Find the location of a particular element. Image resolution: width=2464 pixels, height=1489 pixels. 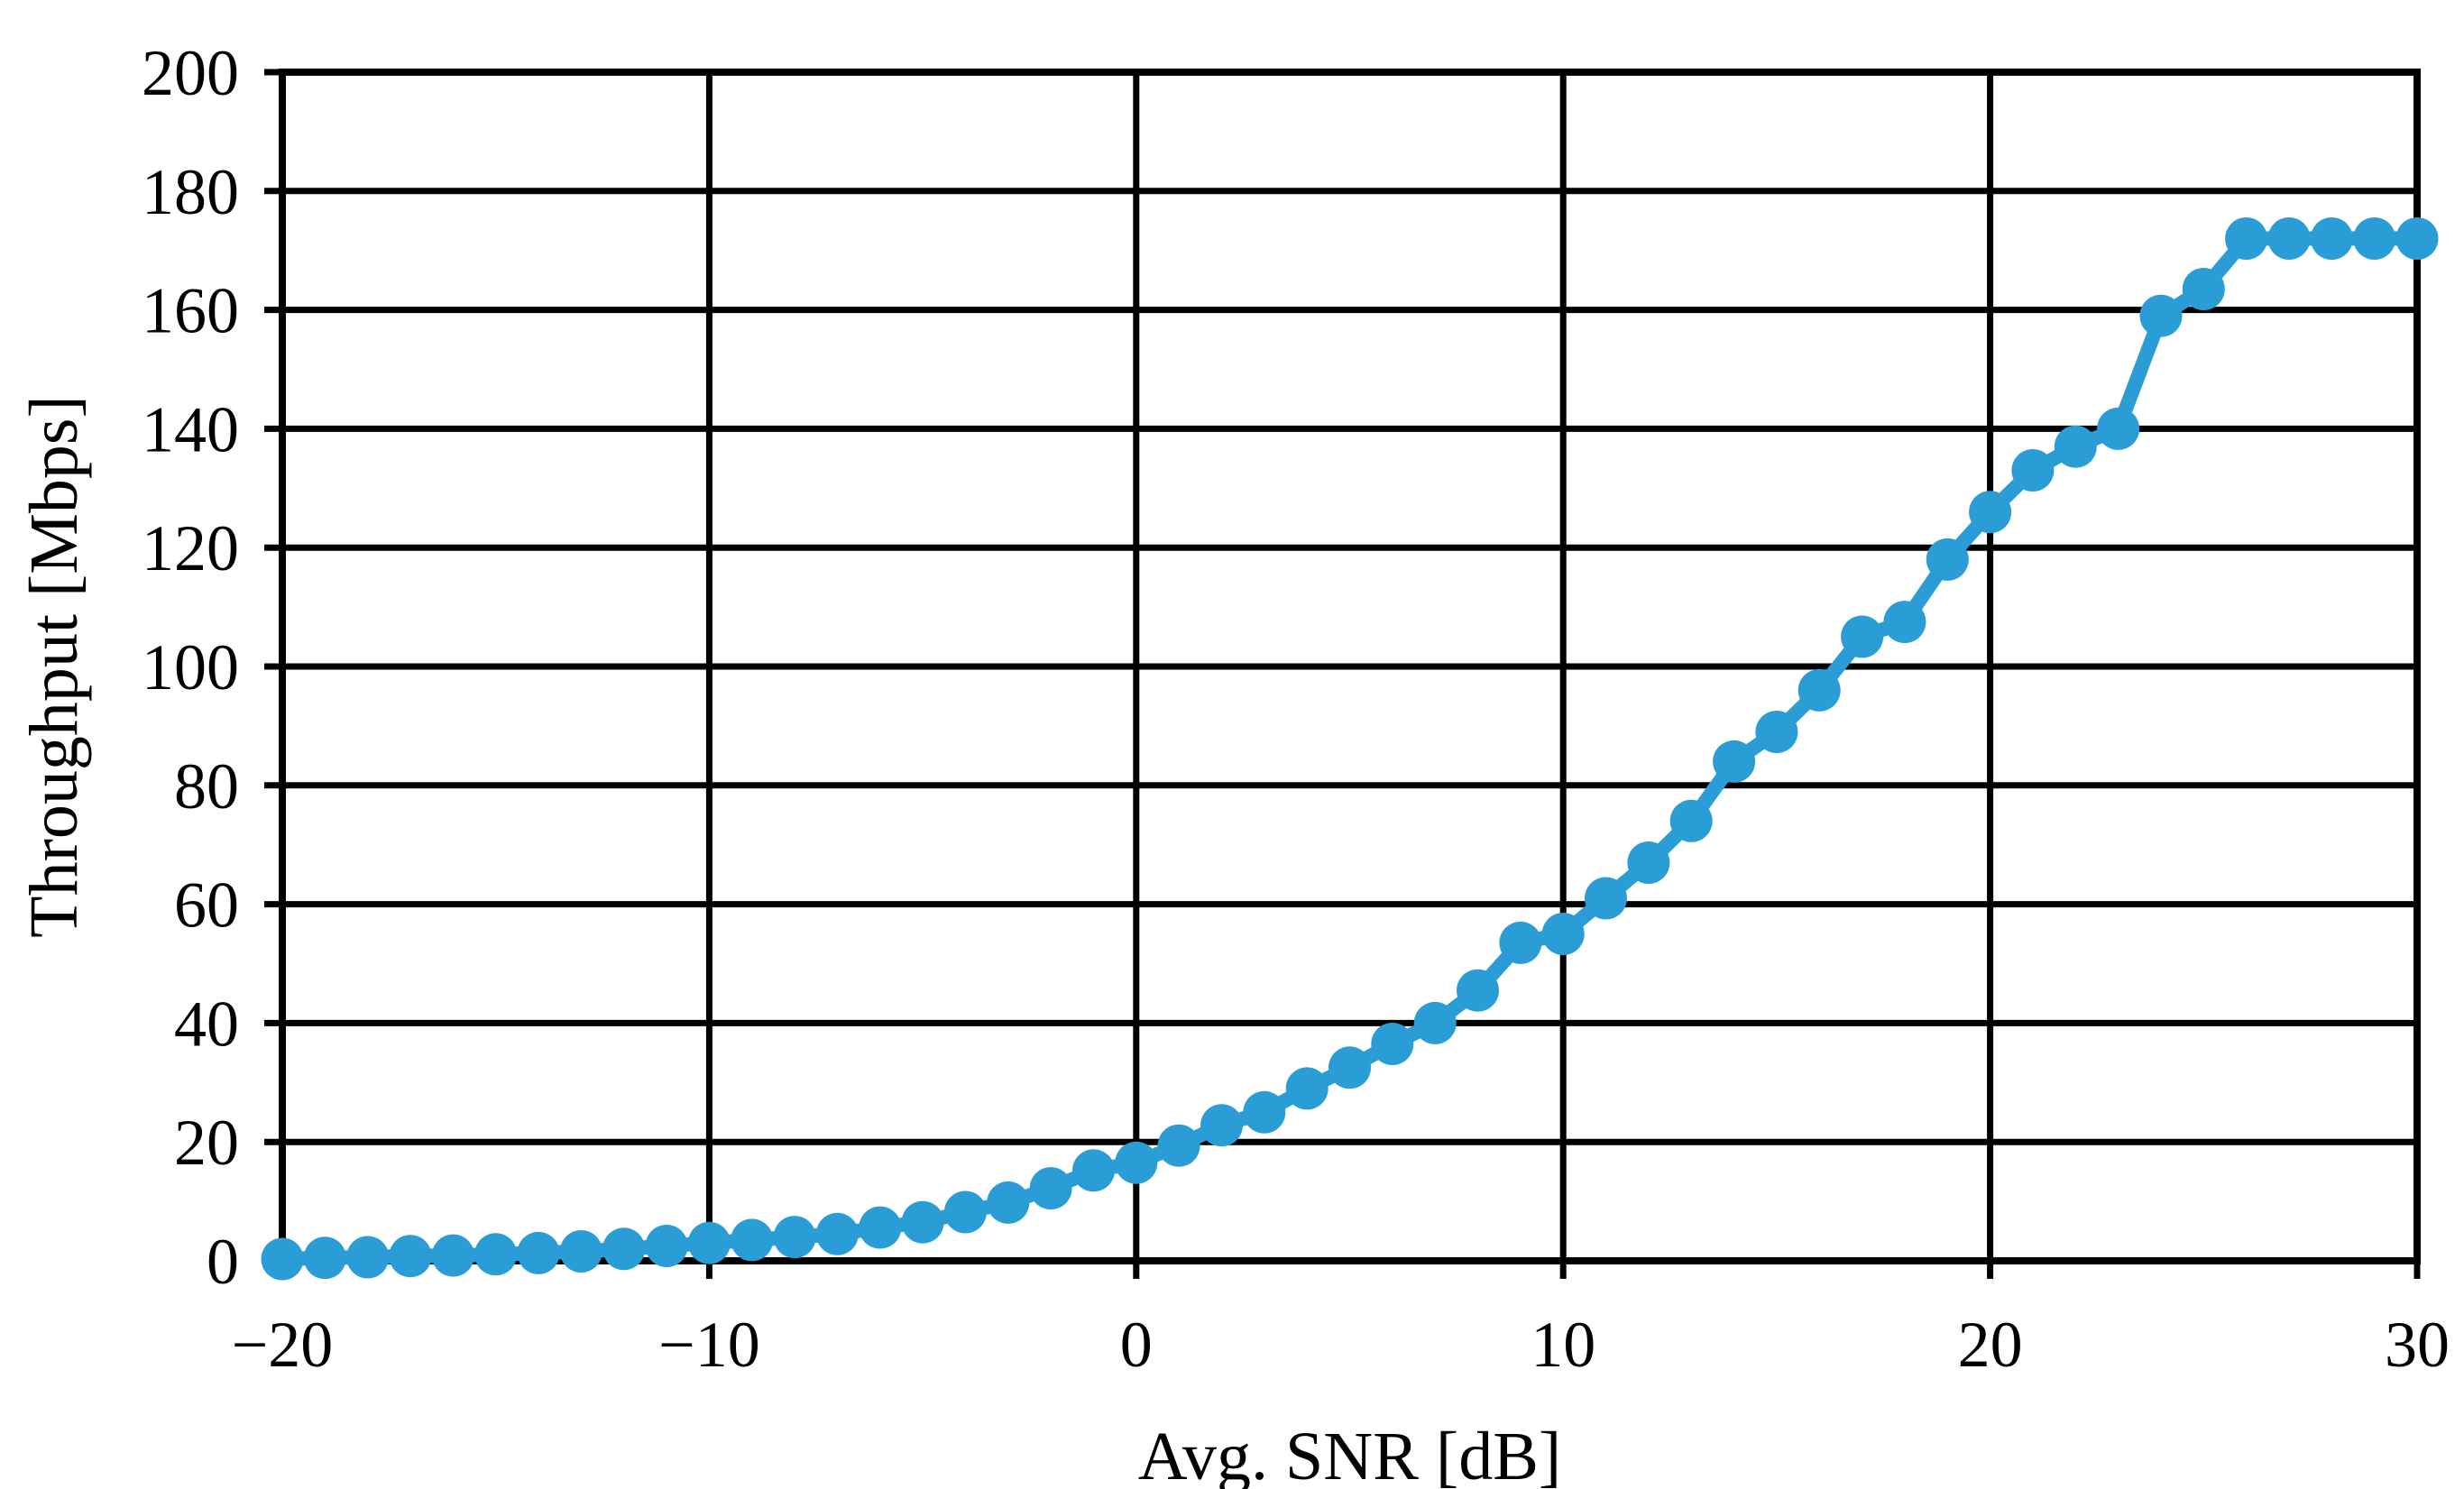

y-tick-label: 200 is located at coordinates (190, 73).